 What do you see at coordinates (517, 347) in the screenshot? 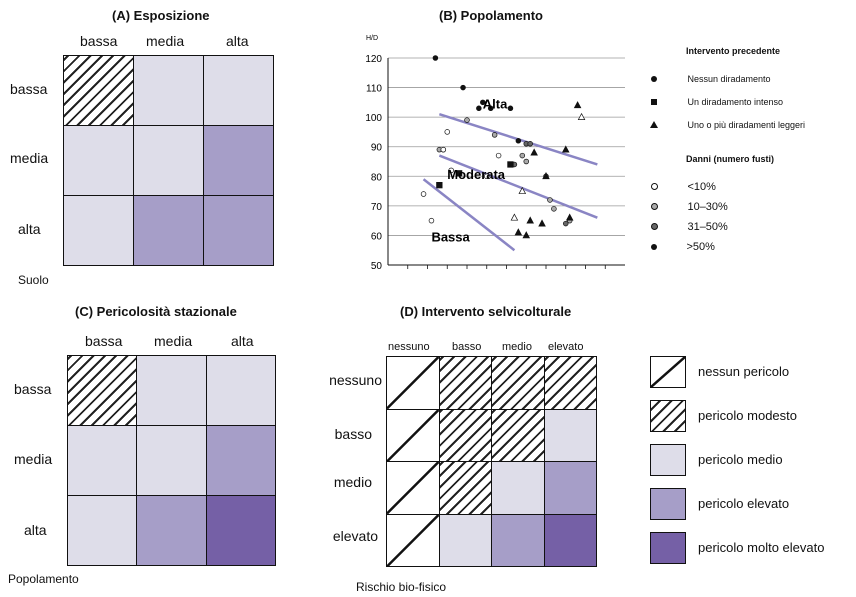
I see `panel-d-col-3: medio` at bounding box center [517, 347].